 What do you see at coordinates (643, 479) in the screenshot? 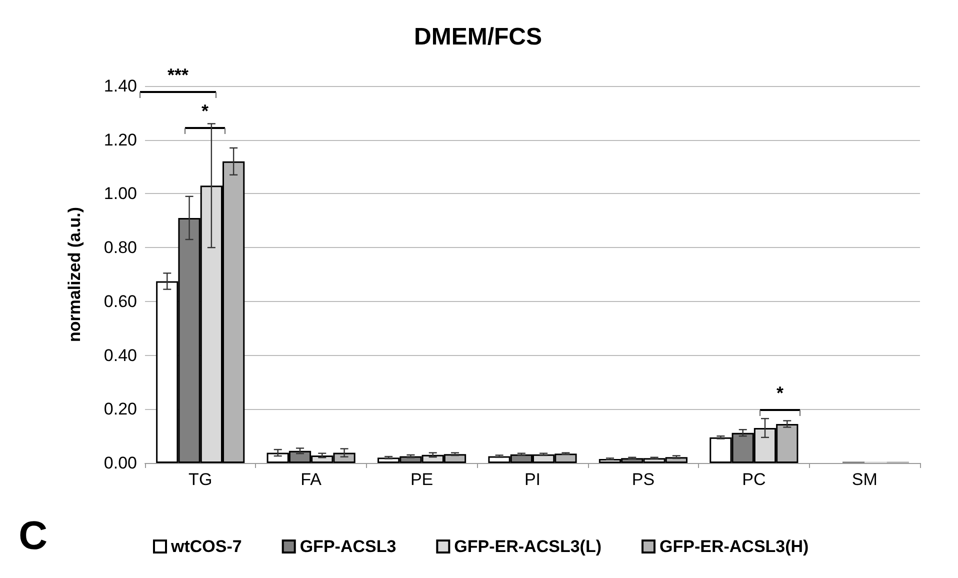
I see `x-tick-label: PS` at bounding box center [643, 479].